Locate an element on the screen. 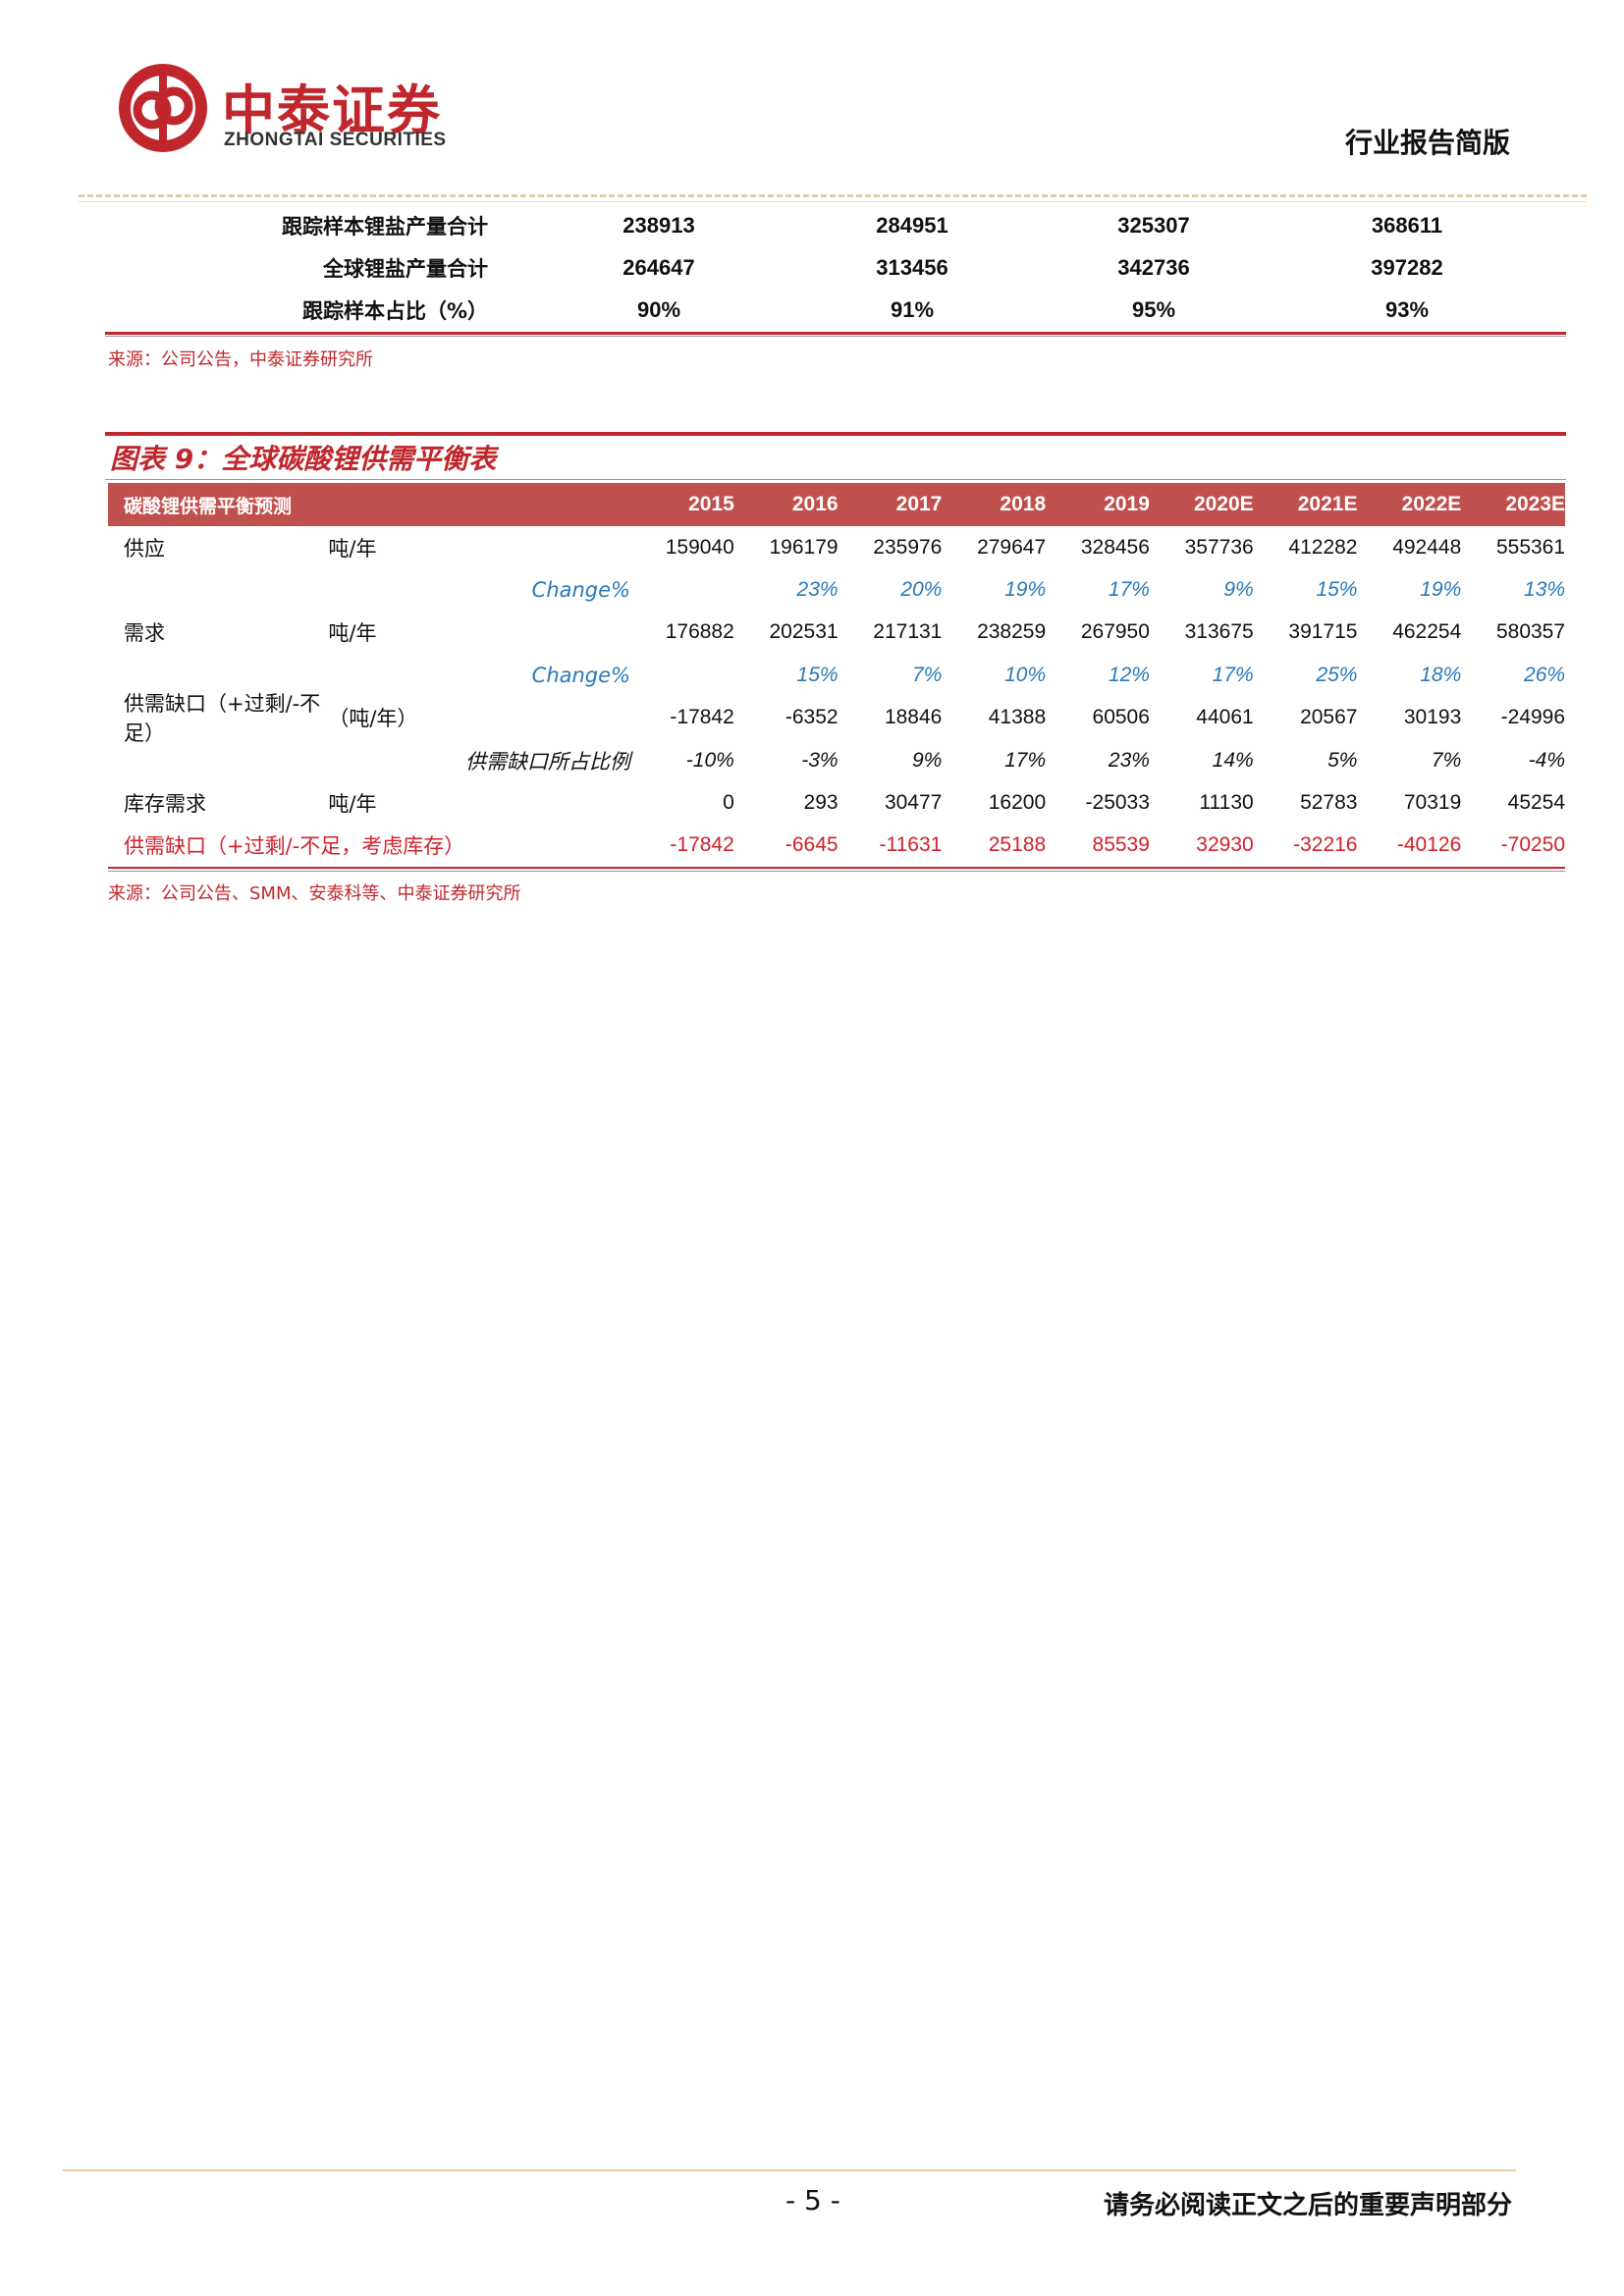  year-header: 2018 is located at coordinates (1023, 504).